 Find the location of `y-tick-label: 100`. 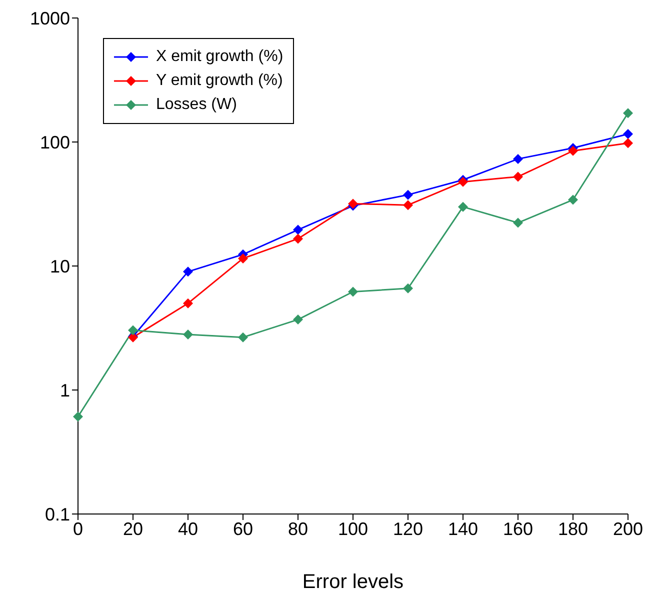

y-tick-label: 100 is located at coordinates (55, 142).